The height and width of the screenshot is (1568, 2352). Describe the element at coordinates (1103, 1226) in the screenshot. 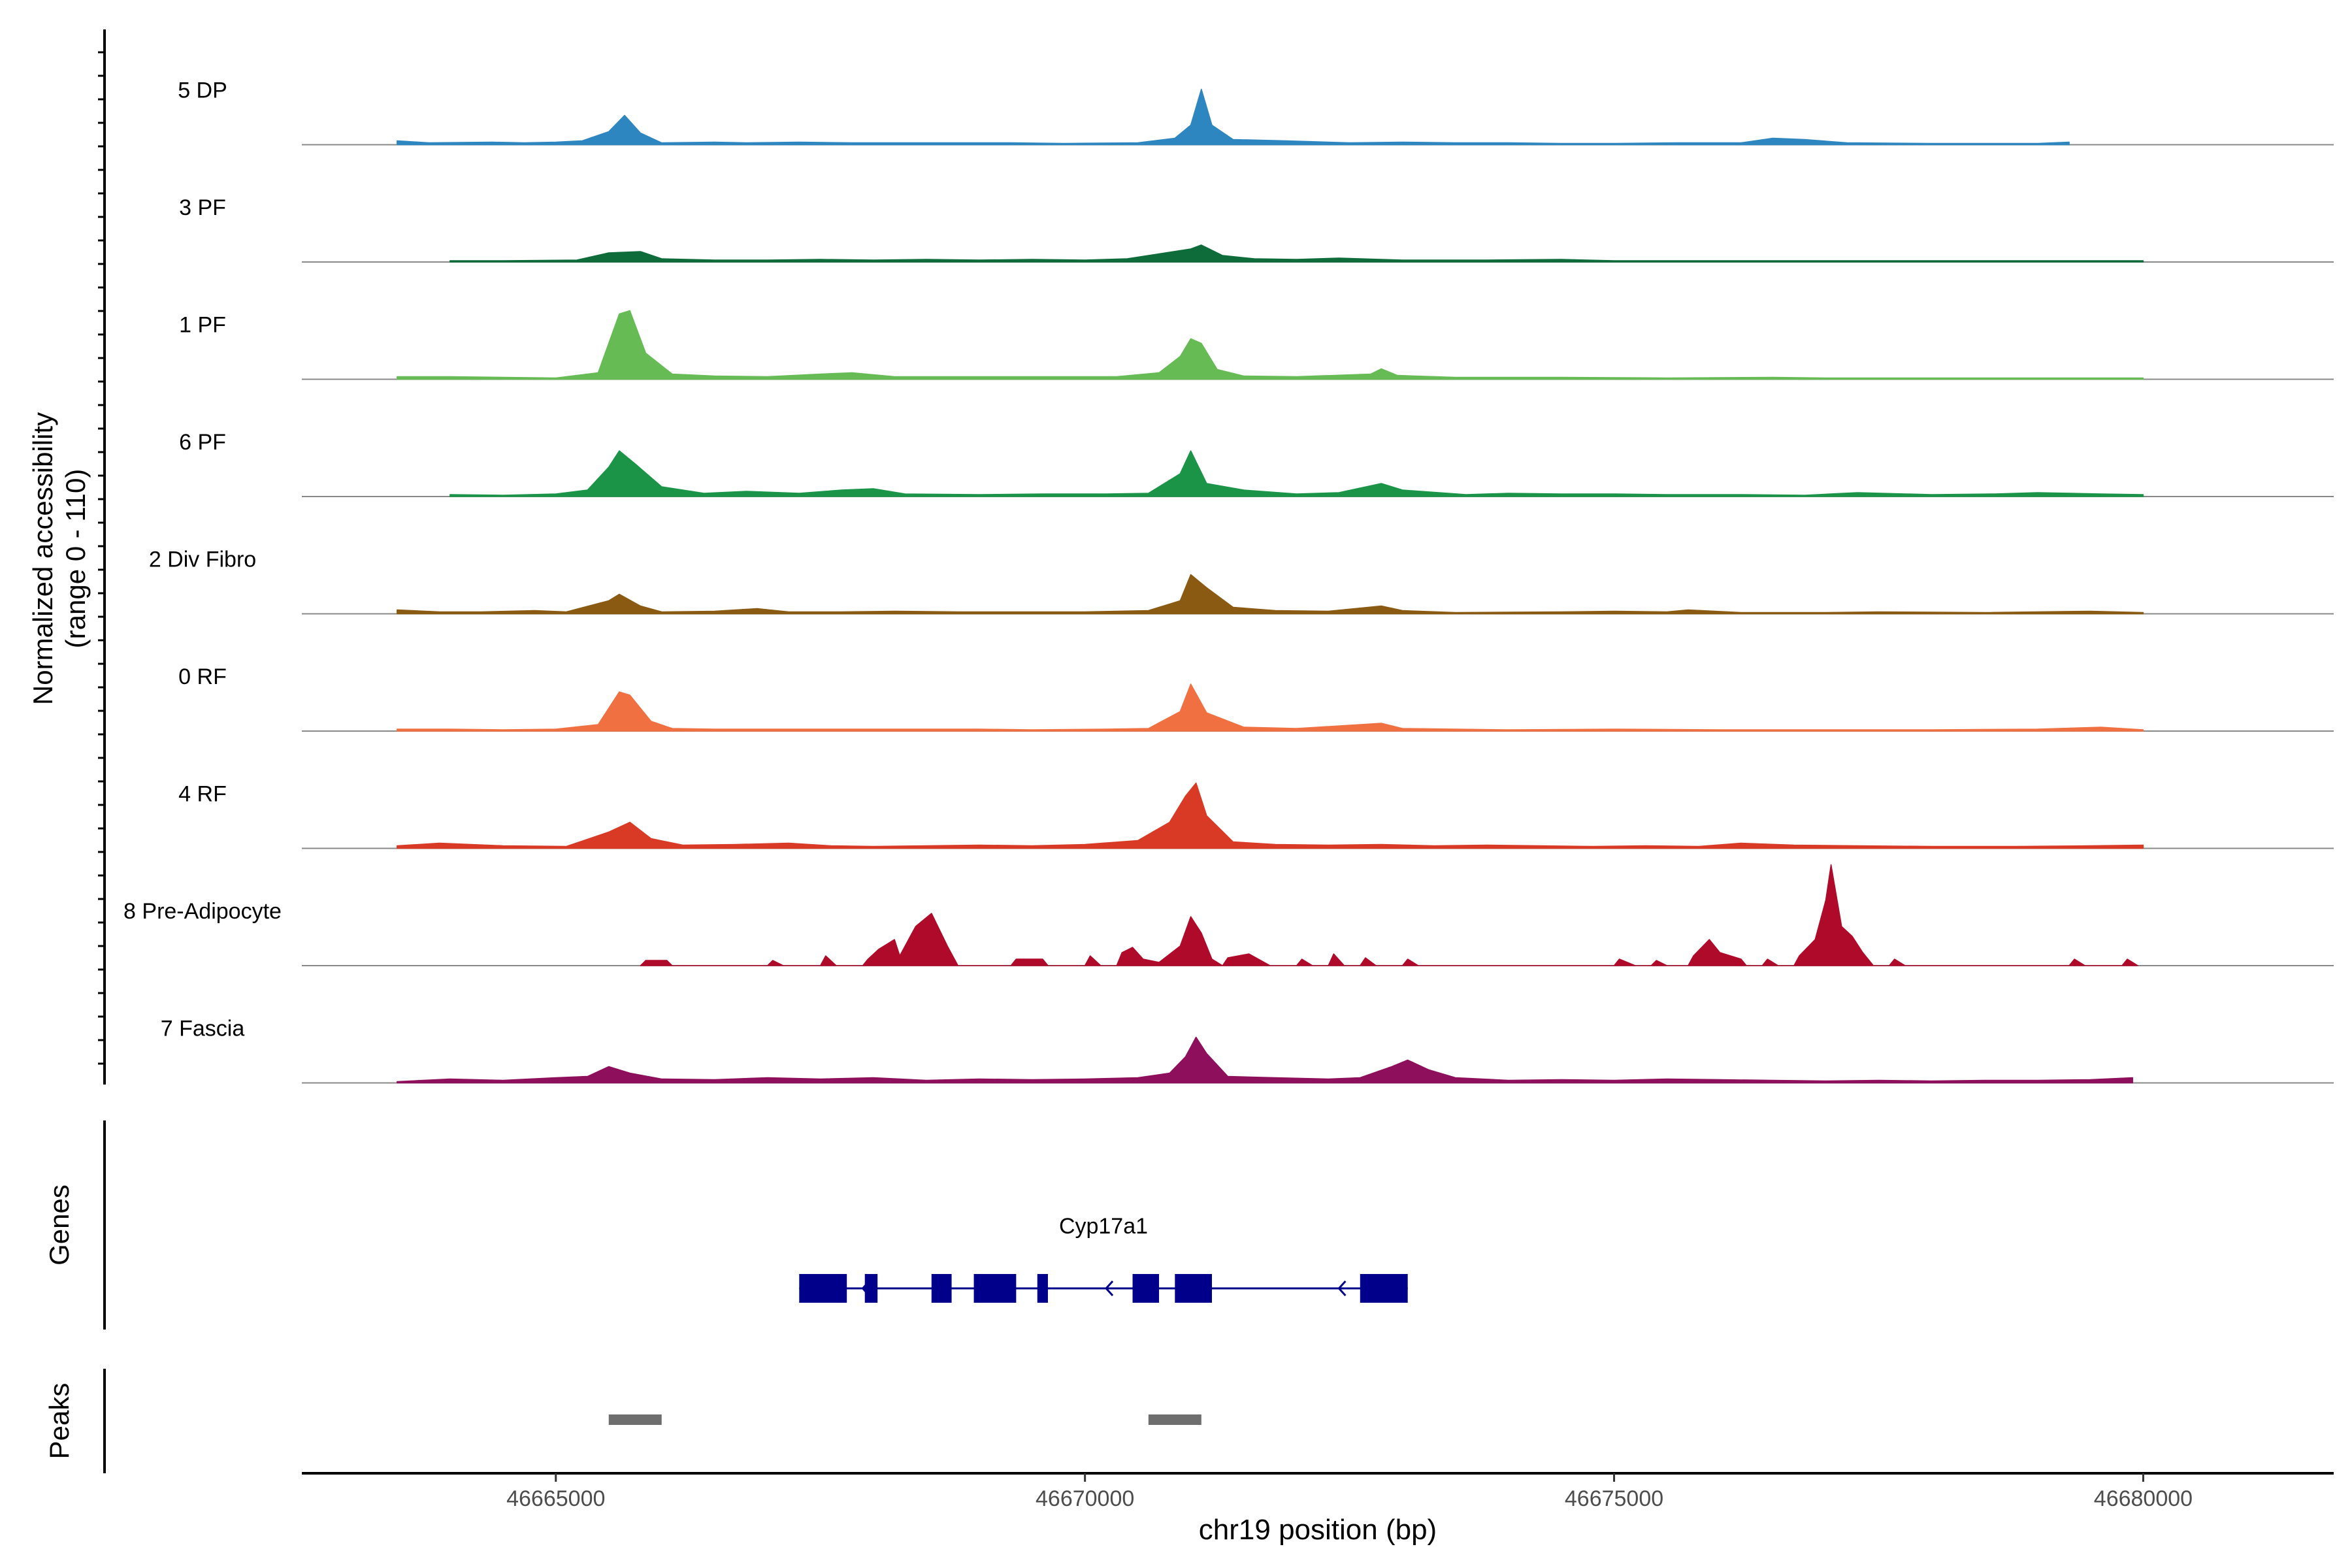

I see `gene-name-label: Cyp17a1` at that location.